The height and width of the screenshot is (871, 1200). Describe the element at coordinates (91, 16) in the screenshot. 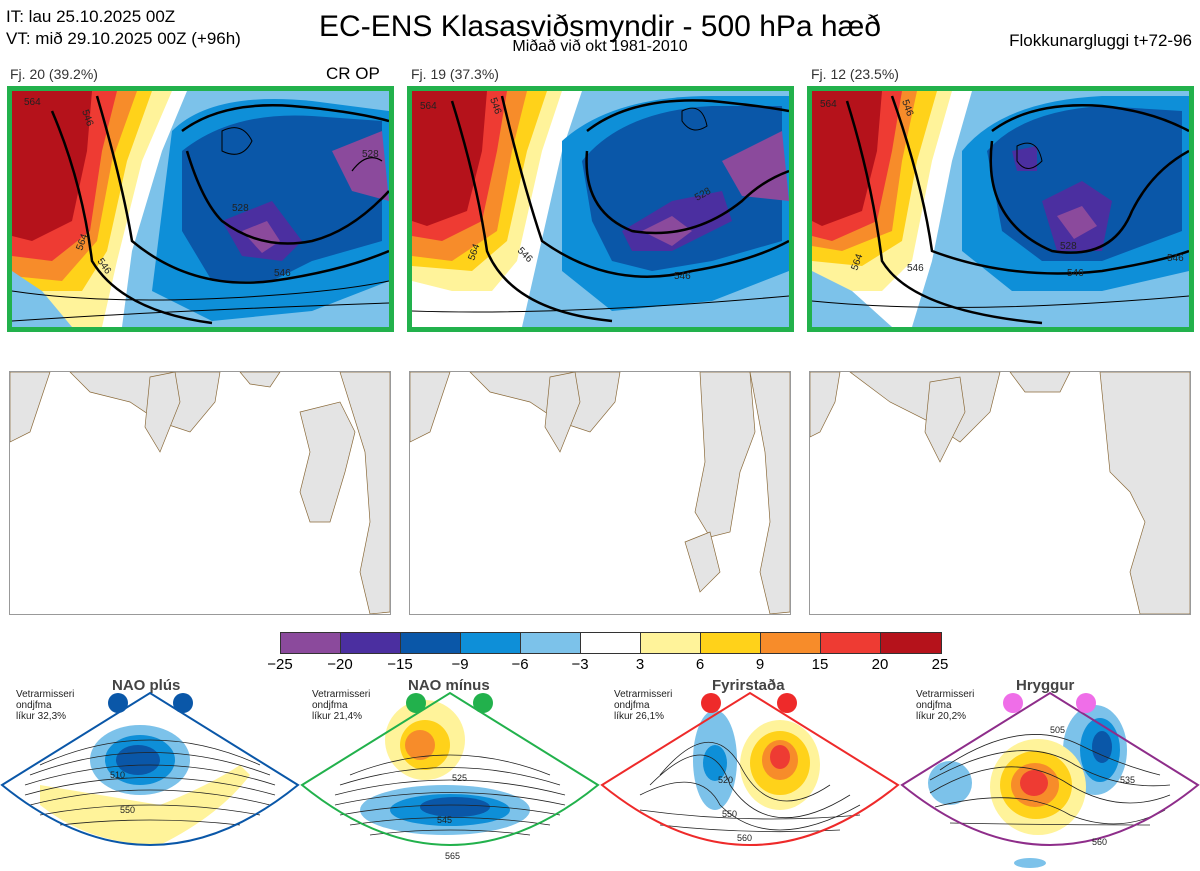

I see `init-time: IT: lau 25.10.2025 00Z` at that location.